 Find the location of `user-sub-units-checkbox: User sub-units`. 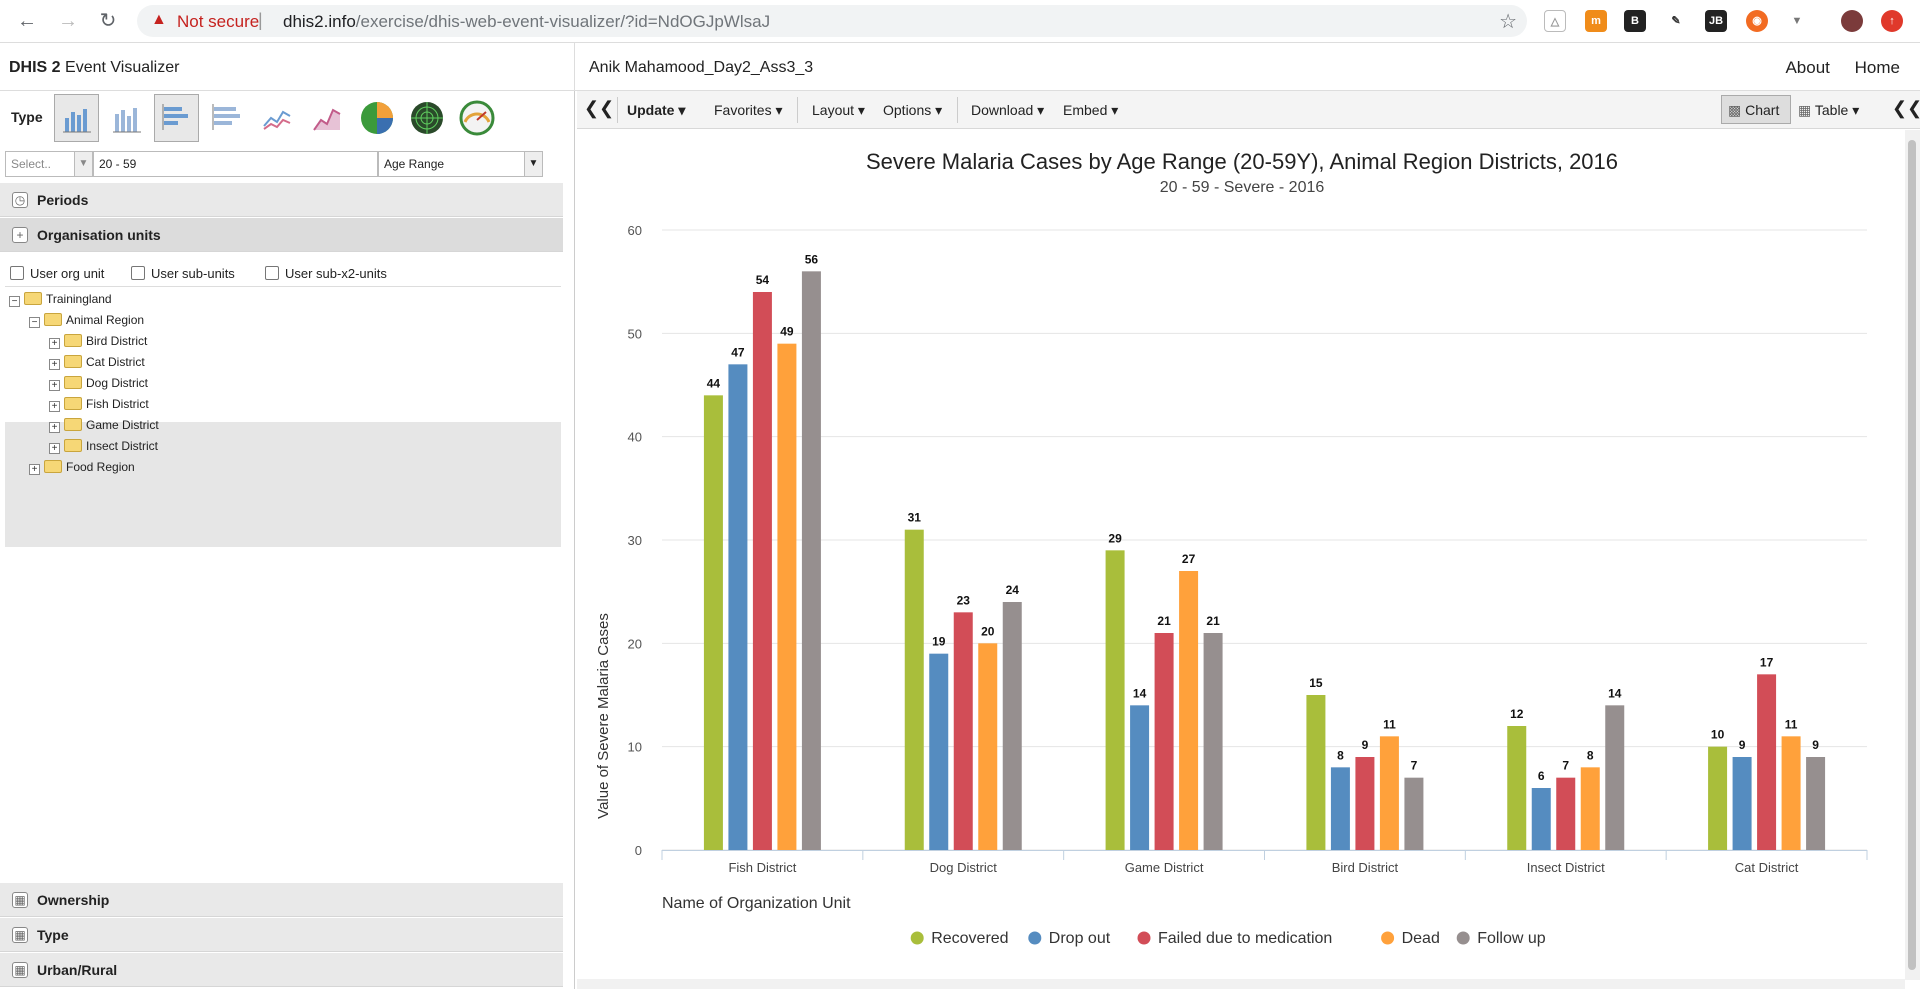

user-sub-units-checkbox: User sub-units is located at coordinates (183, 273).